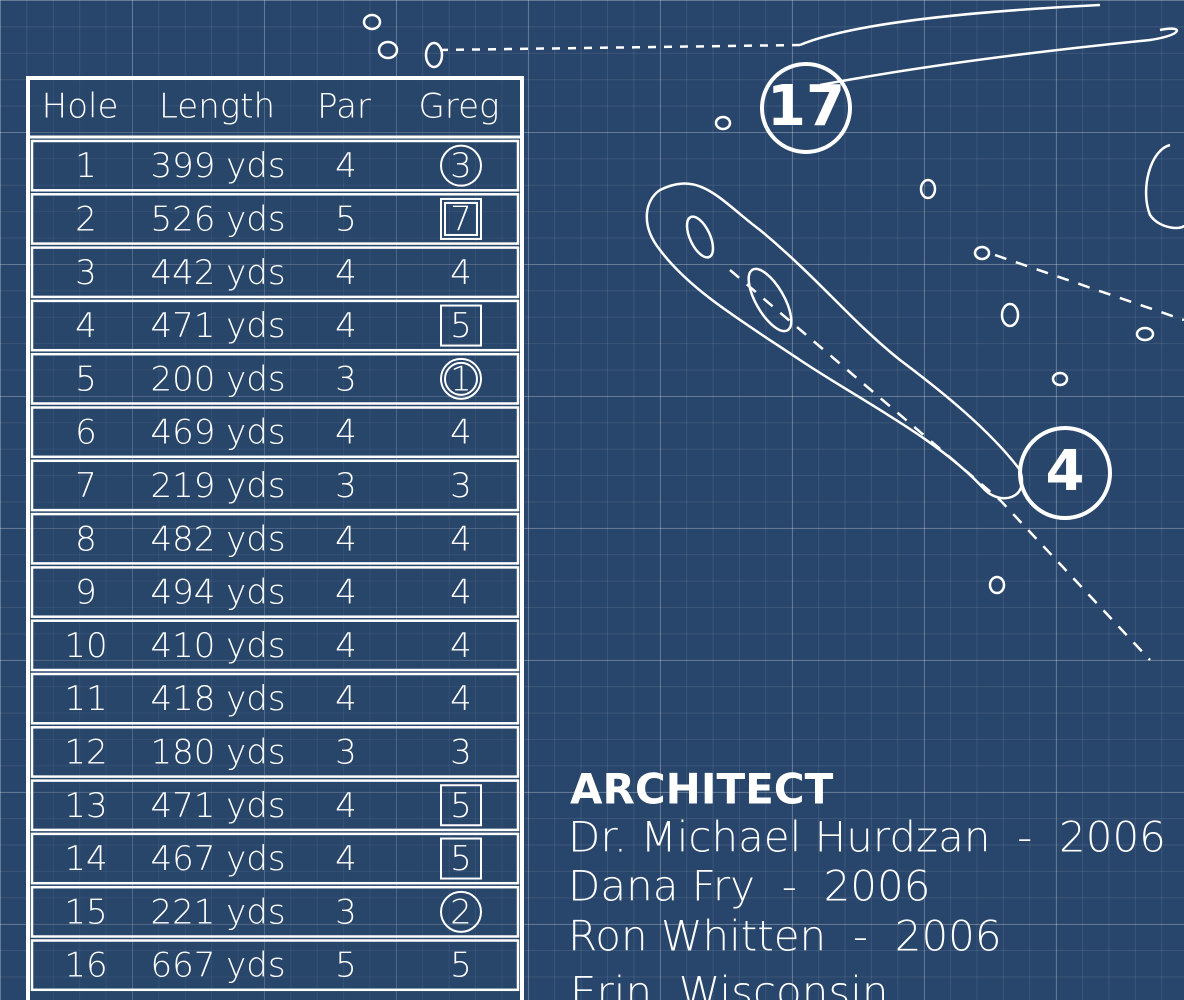  What do you see at coordinates (85, 859) in the screenshot?
I see `cell: 14` at bounding box center [85, 859].